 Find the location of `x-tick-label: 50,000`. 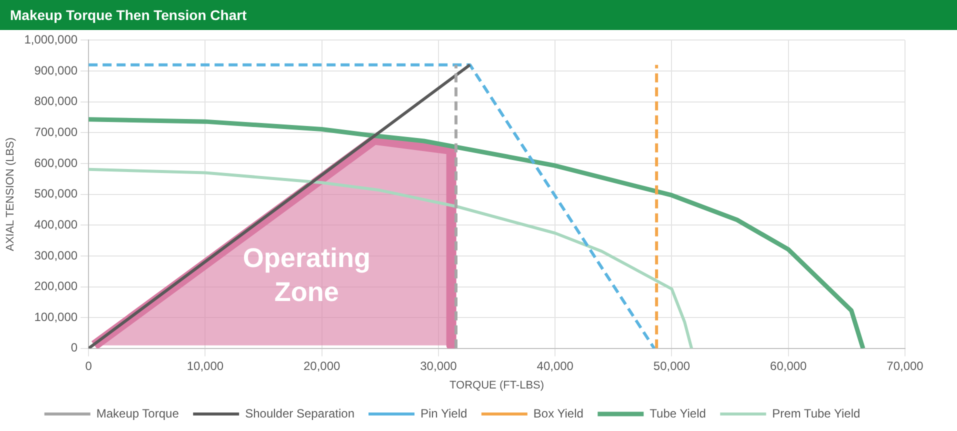

x-tick-label: 50,000 is located at coordinates (671, 365).